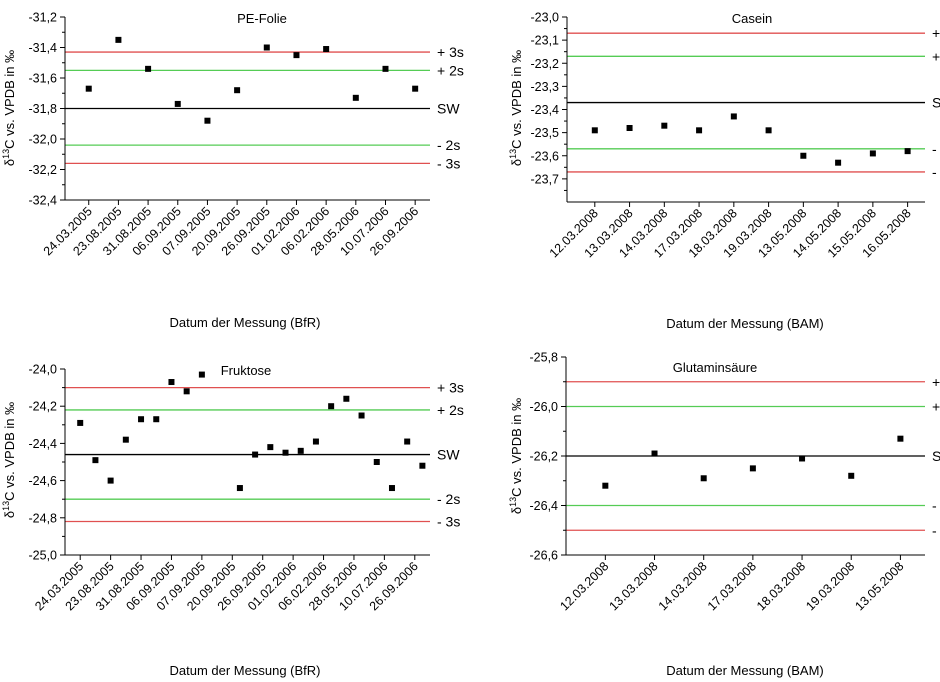  What do you see at coordinates (545, 156) in the screenshot?
I see `y-tick-label: -23,6` at bounding box center [545, 156].